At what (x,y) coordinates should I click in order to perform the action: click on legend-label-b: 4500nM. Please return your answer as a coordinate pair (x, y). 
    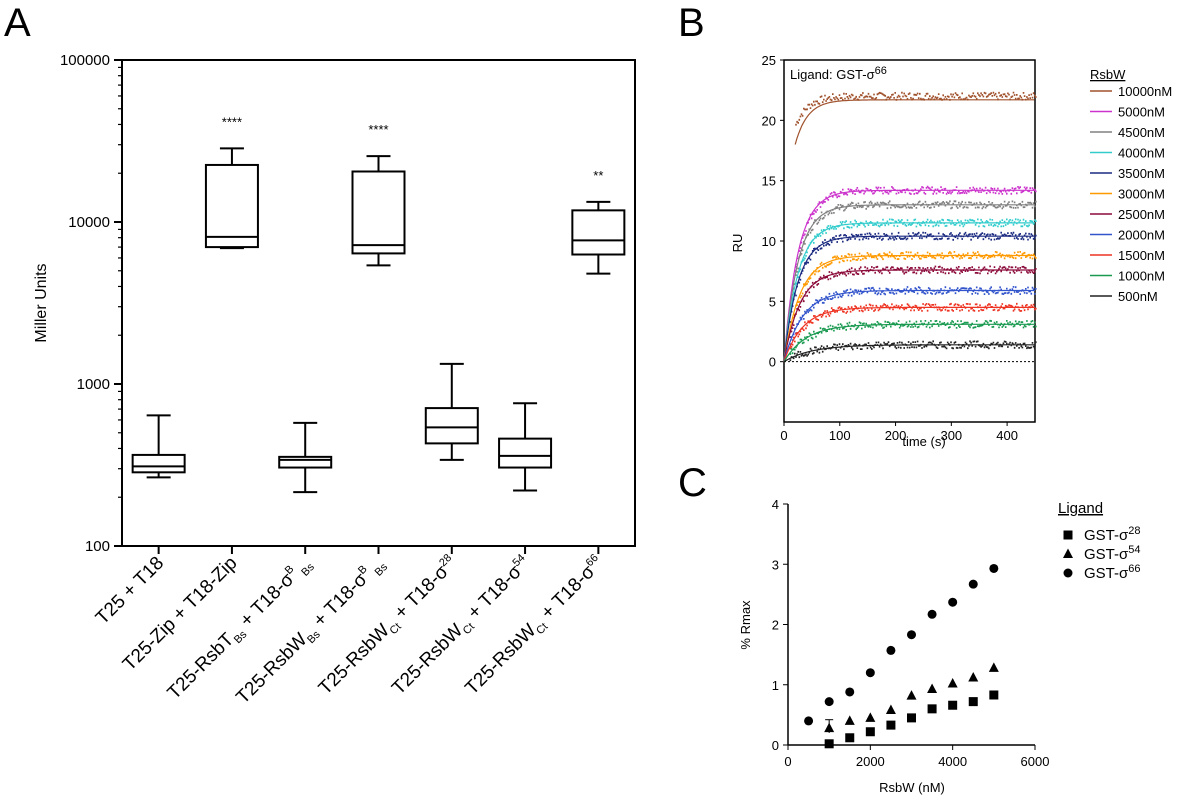
    Looking at the image, I should click on (1141, 132).